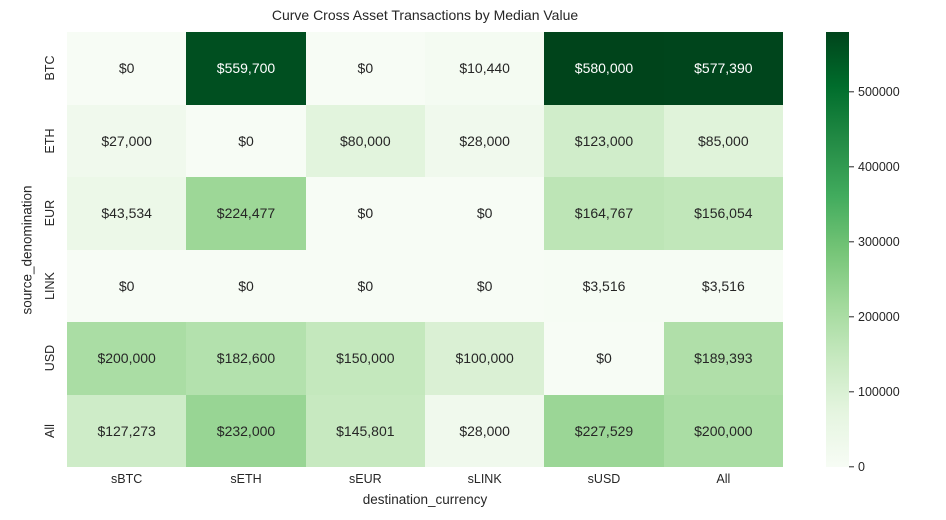  I want to click on heatmap-cell-BTC-sEUR: $0, so click(365, 68).